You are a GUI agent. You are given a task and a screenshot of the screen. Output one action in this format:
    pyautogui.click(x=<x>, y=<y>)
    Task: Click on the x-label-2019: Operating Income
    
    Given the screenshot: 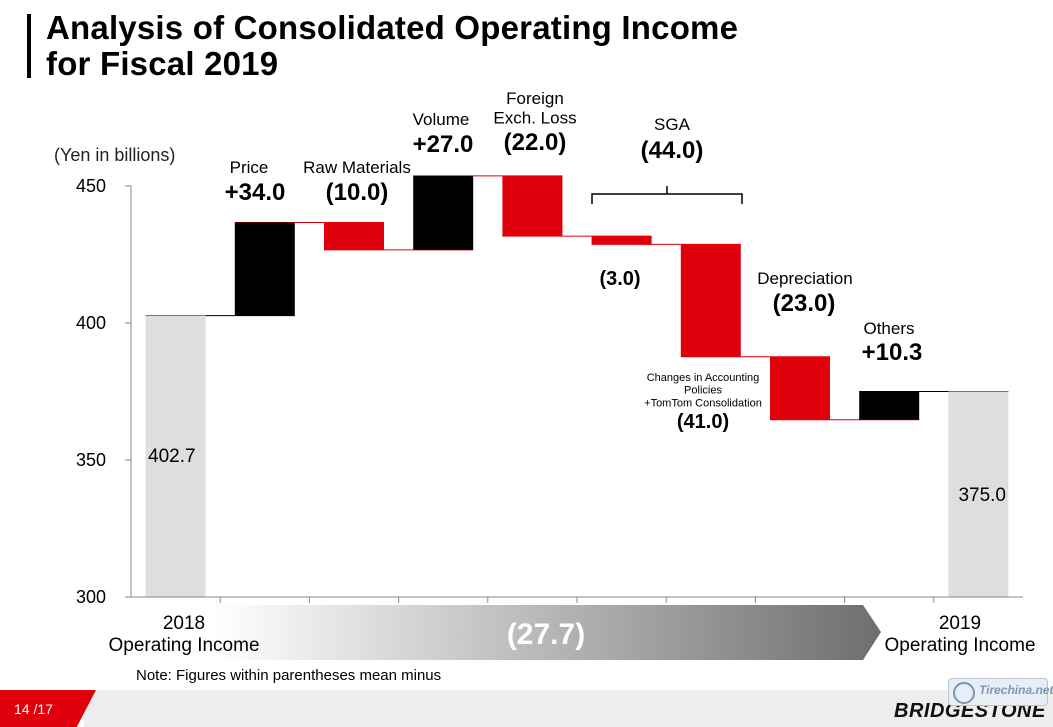 What is the action you would take?
    pyautogui.click(x=959, y=645)
    